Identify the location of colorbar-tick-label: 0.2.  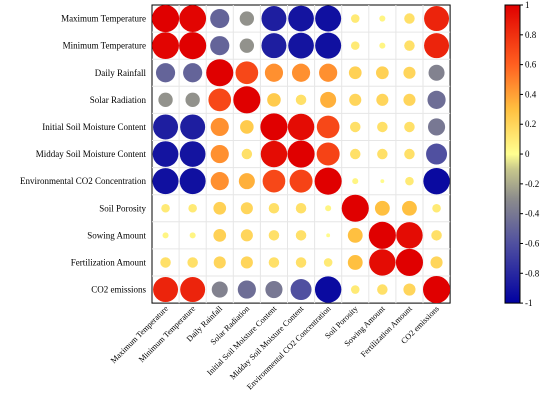
(530, 124).